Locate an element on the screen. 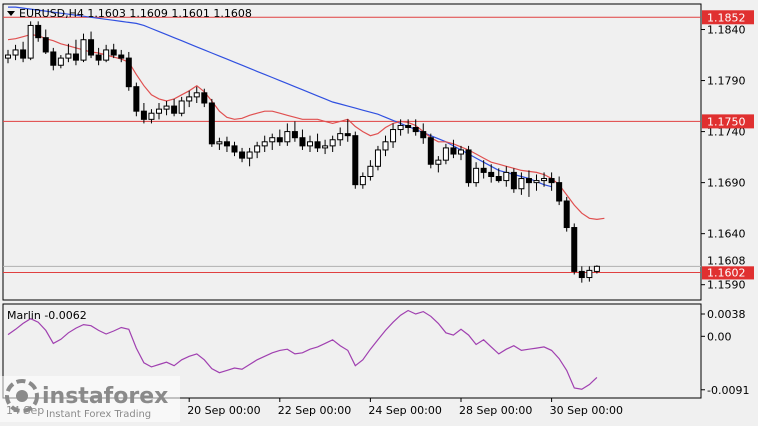 The height and width of the screenshot is (426, 758). instaforex-logo-icon is located at coordinates (22, 396).